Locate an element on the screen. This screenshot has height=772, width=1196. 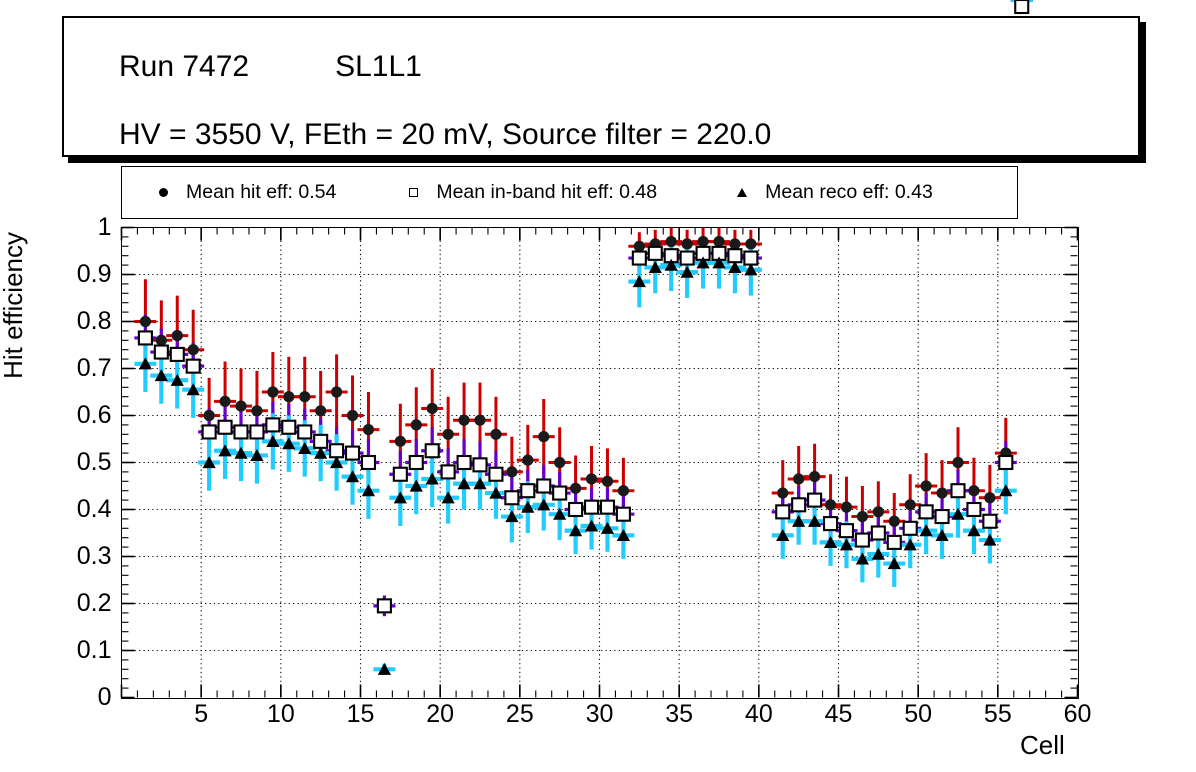
filled-circle-icon is located at coordinates (163, 192).